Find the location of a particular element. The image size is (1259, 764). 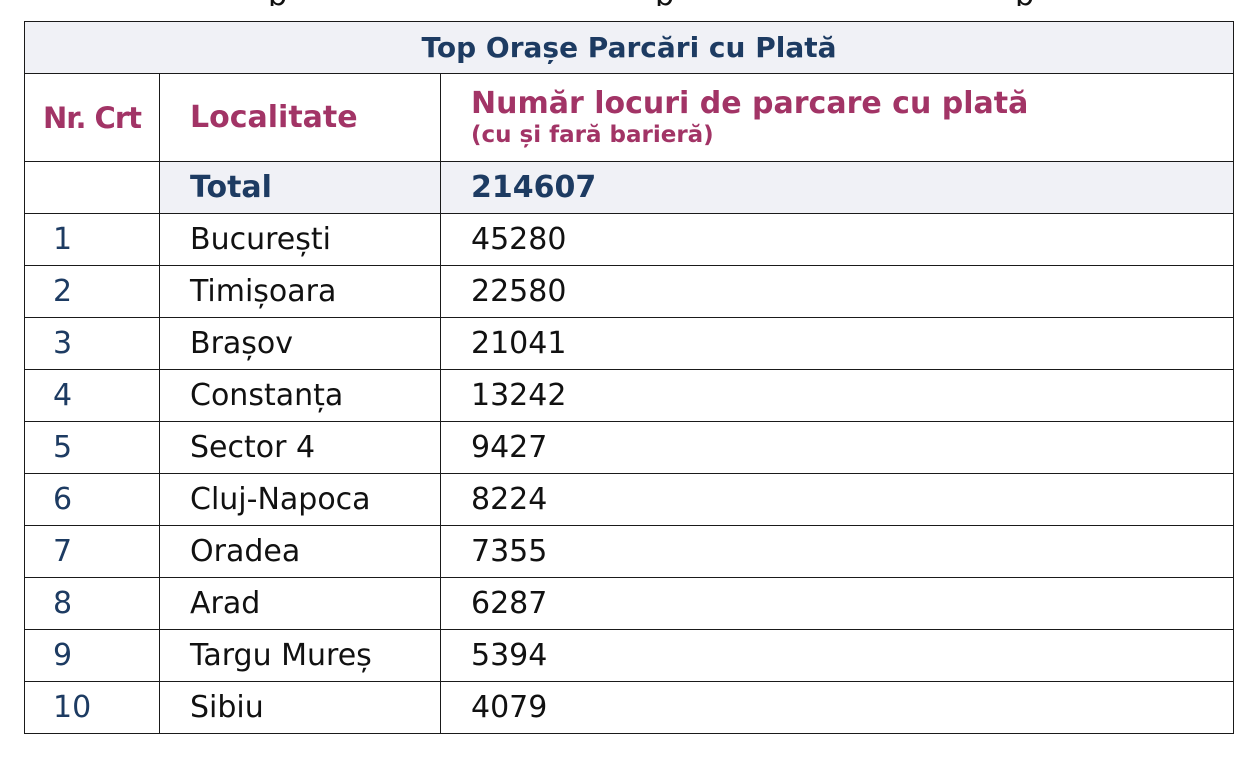

table-row: 9 Targu Mureș 5394 is located at coordinates (629, 655).